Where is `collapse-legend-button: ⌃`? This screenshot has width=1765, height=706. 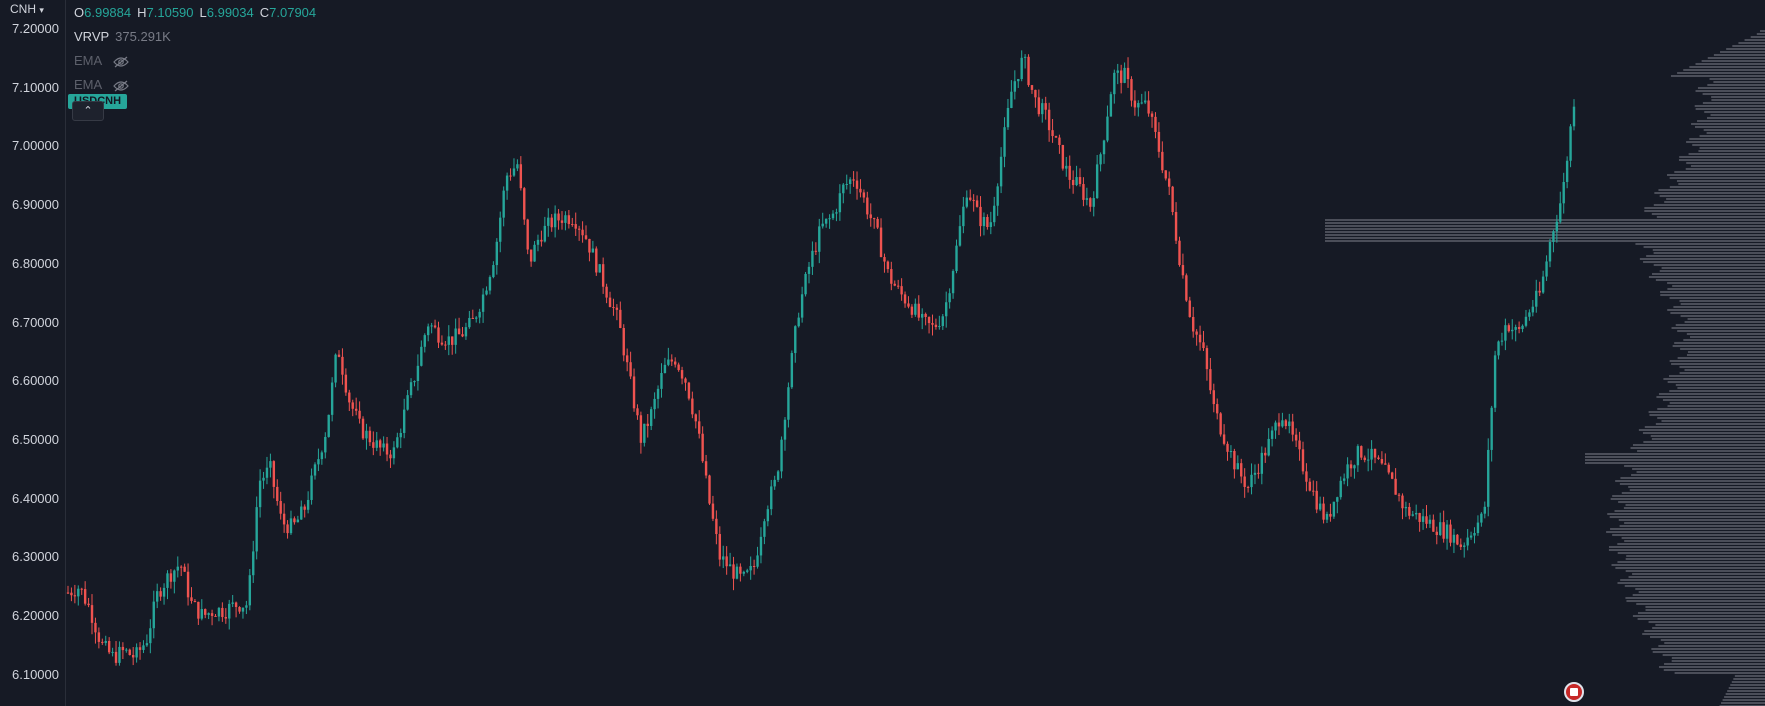 collapse-legend-button: ⌃ is located at coordinates (88, 111).